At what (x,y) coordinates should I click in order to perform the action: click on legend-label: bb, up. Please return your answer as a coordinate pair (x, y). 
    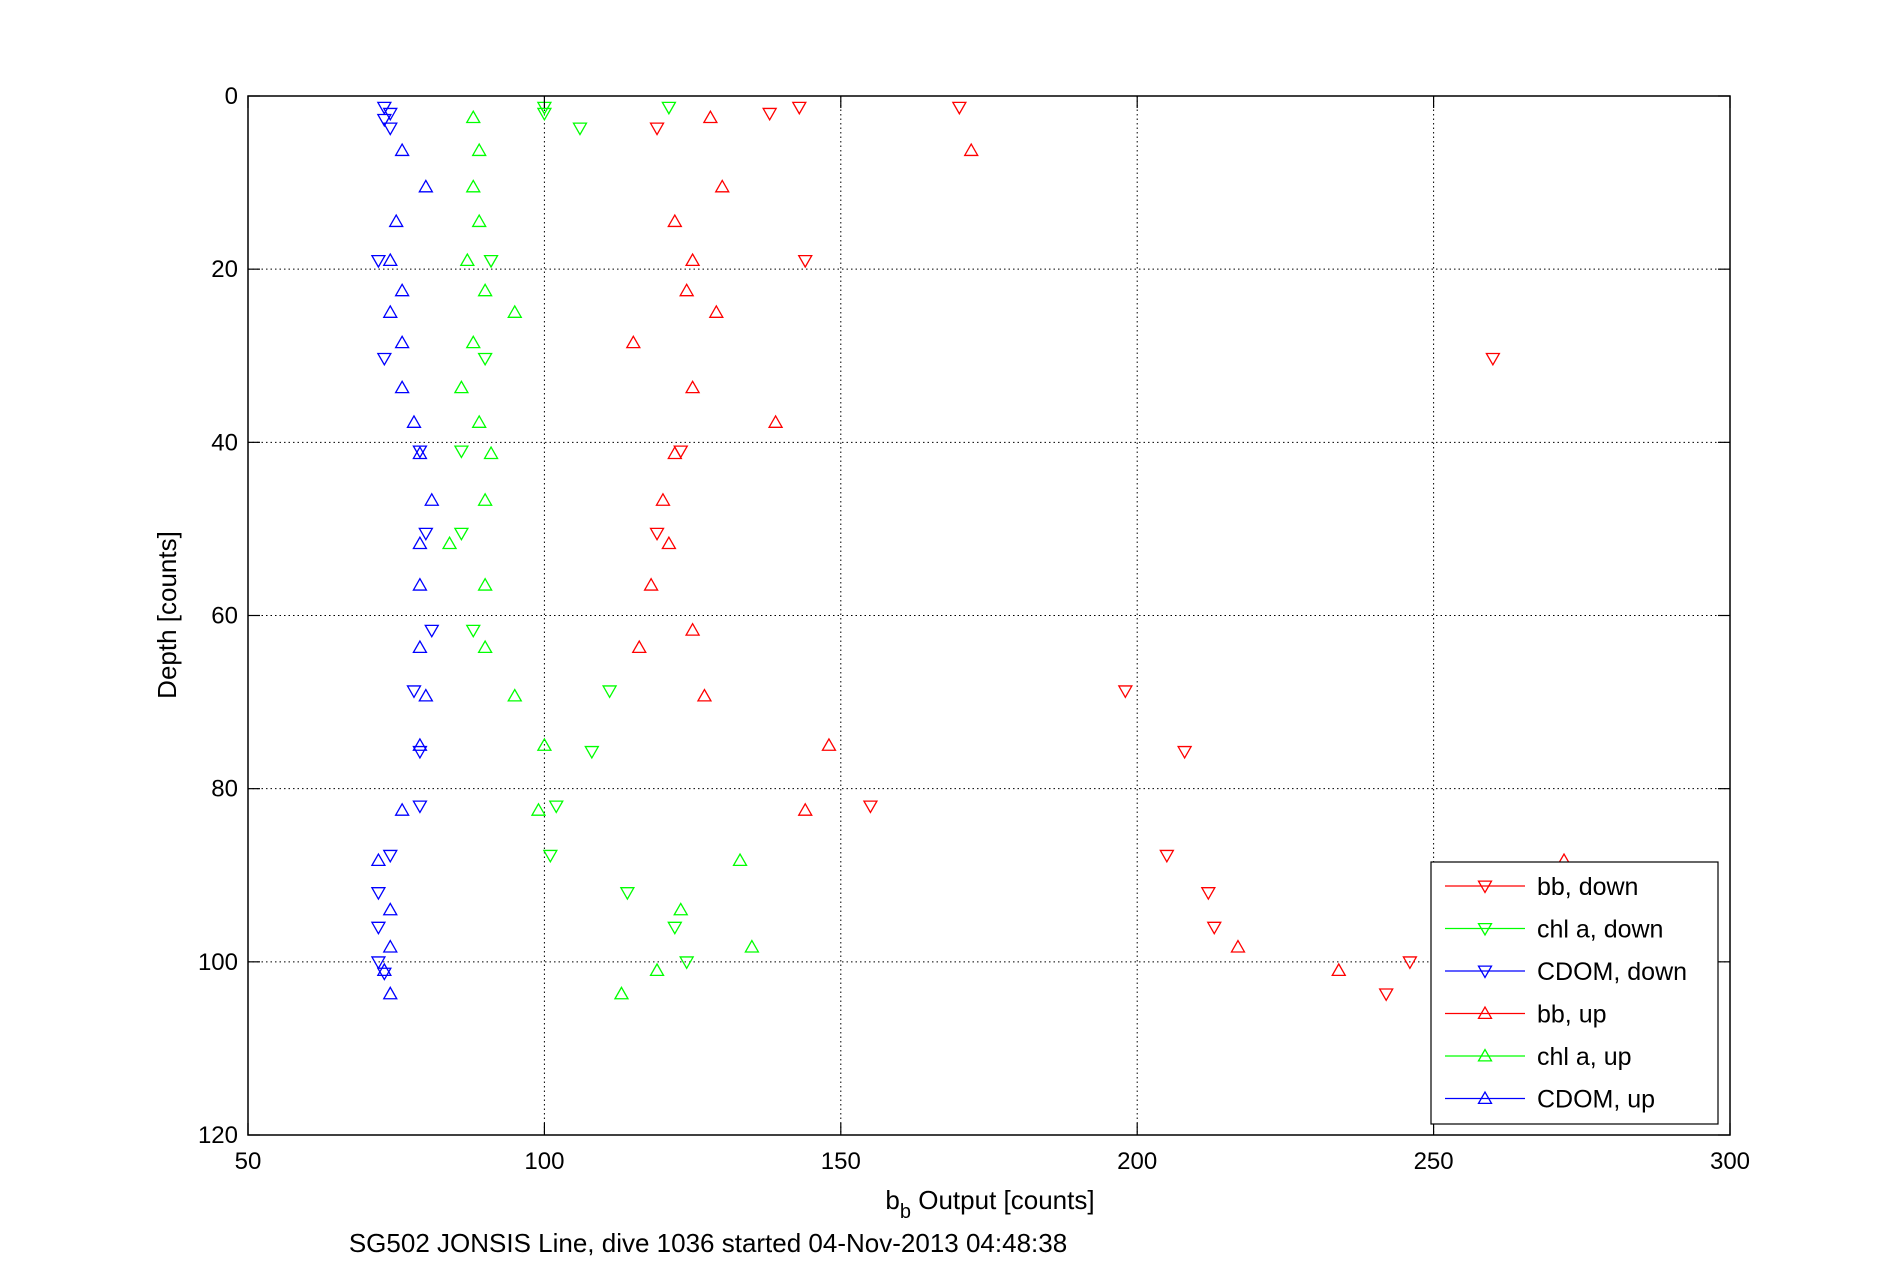
    Looking at the image, I should click on (1572, 1015).